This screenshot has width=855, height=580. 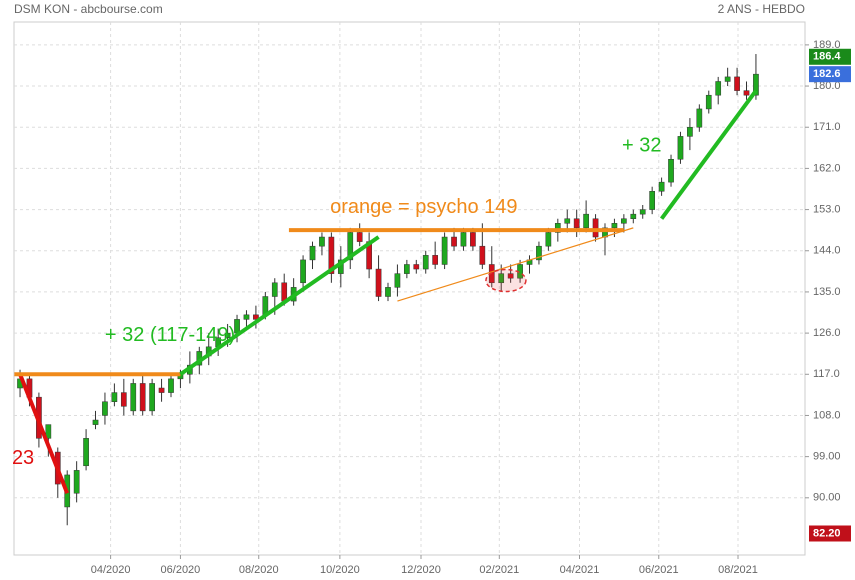 I want to click on y-tick-label: 117.0, so click(x=826, y=374).